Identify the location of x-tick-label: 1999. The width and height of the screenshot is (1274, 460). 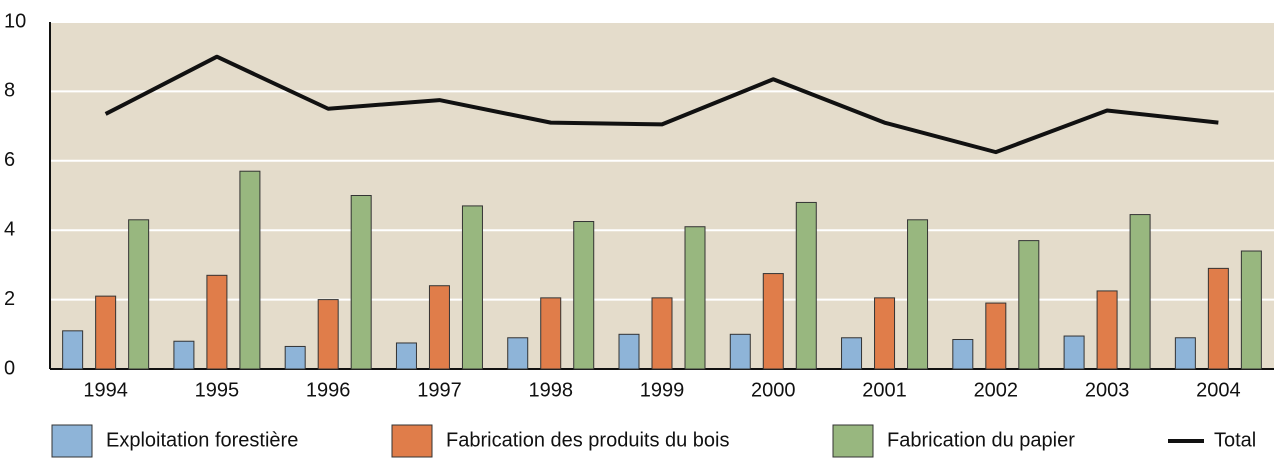
(662, 390).